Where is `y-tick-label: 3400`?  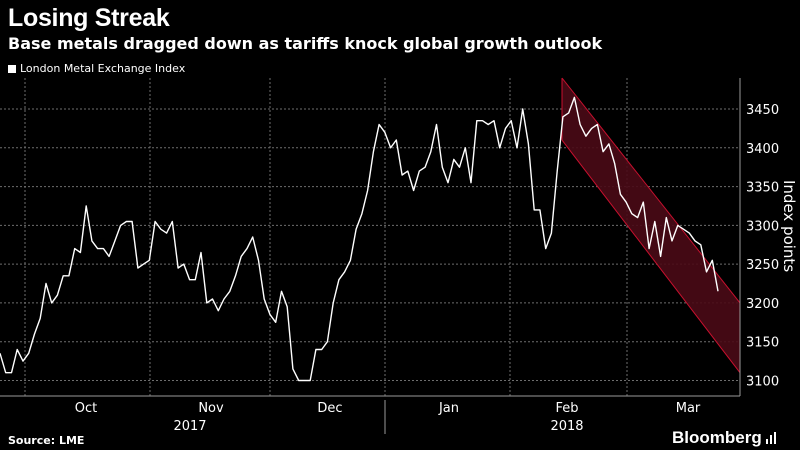
y-tick-label: 3400 is located at coordinates (762, 149).